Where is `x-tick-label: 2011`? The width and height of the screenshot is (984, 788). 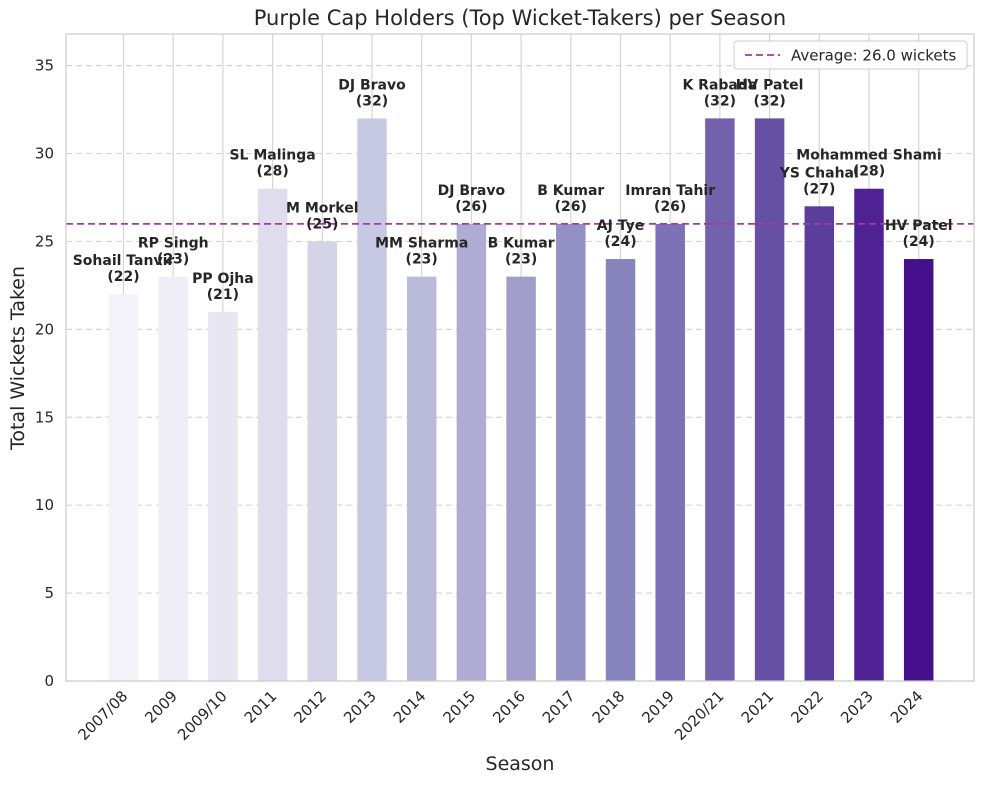 x-tick-label: 2011 is located at coordinates (261, 707).